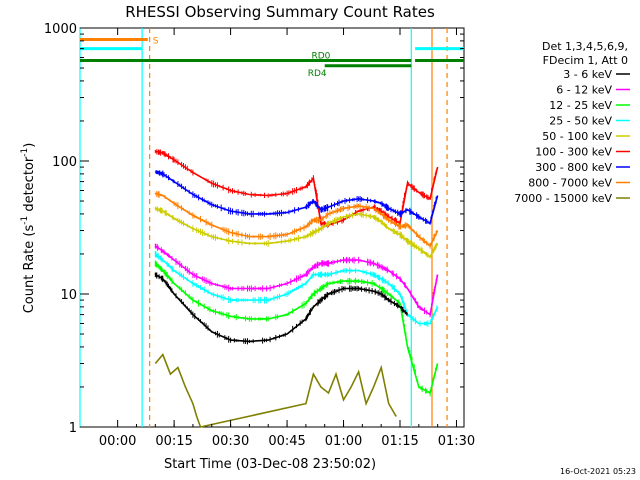  Describe the element at coordinates (573, 167) in the screenshot. I see `legend-entry-label: 300 - 800 keV` at that location.